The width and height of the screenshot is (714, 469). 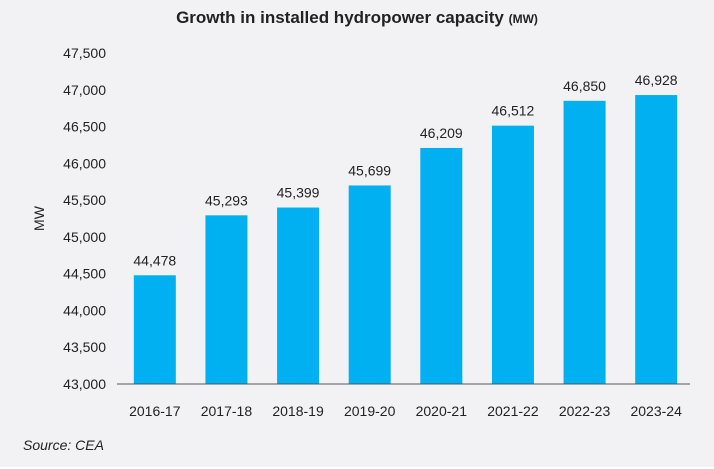 What do you see at coordinates (656, 80) in the screenshot?
I see `data-label: 46,928` at bounding box center [656, 80].